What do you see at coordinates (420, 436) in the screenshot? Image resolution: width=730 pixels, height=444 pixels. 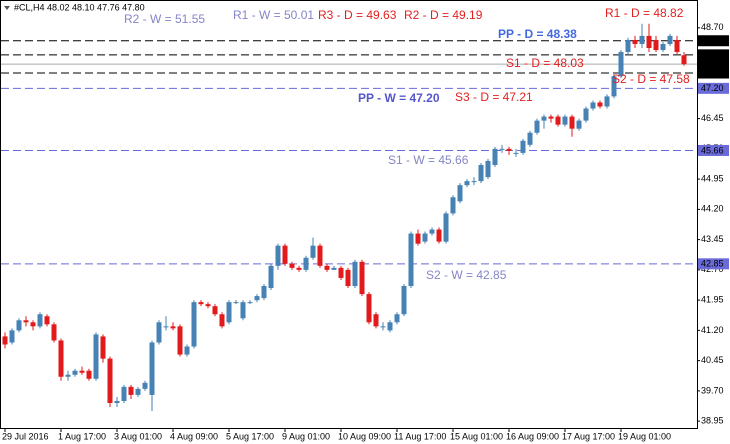 I see `x-tick-label: 11 Aug 17:00` at bounding box center [420, 436].